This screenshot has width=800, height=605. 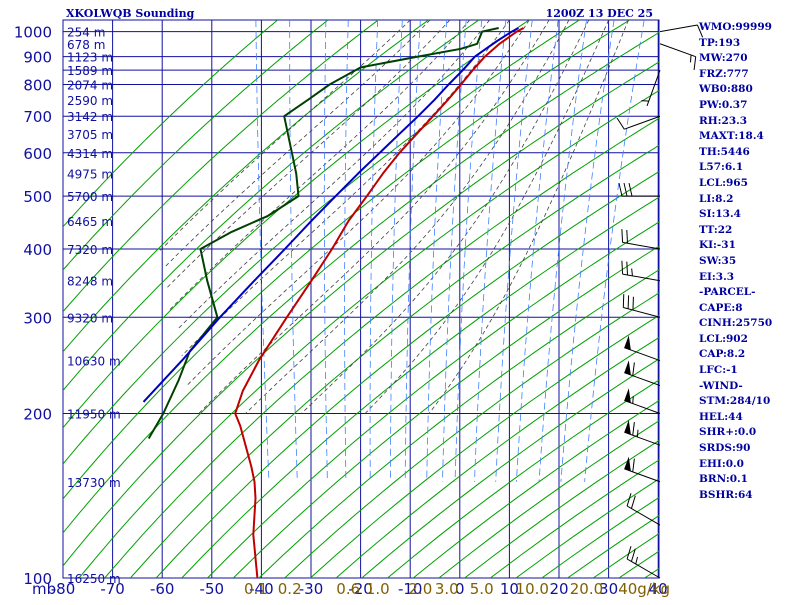 What do you see at coordinates (749, 309) in the screenshot?
I see `stat-line: CAPE:8` at bounding box center [749, 309].